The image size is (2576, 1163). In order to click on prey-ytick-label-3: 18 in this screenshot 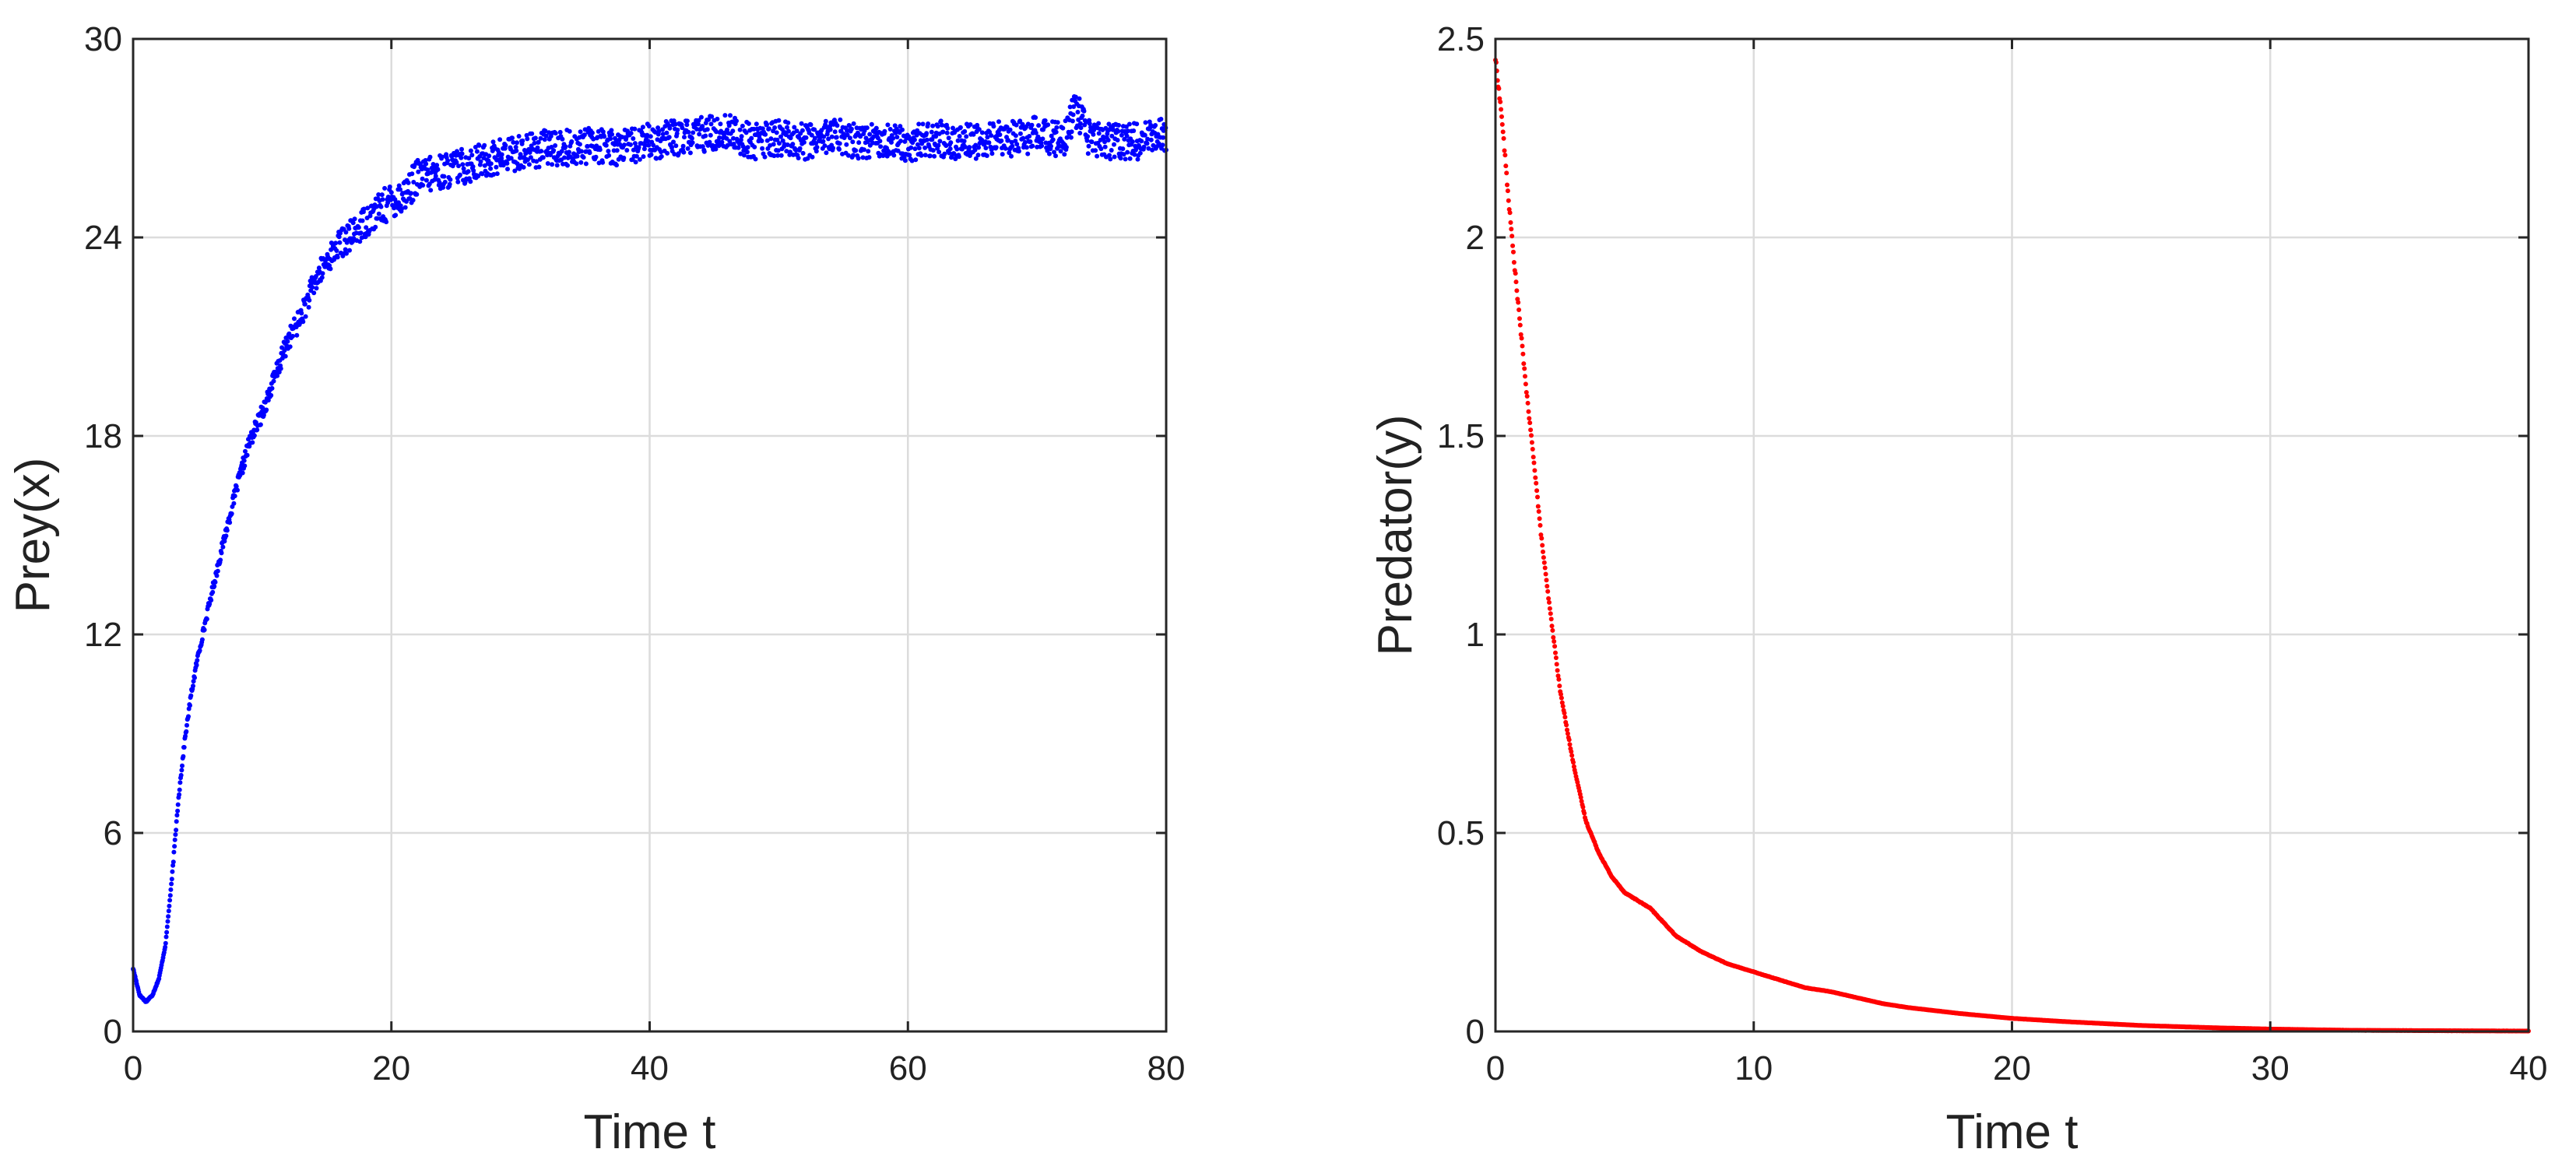, I will do `click(103, 436)`.